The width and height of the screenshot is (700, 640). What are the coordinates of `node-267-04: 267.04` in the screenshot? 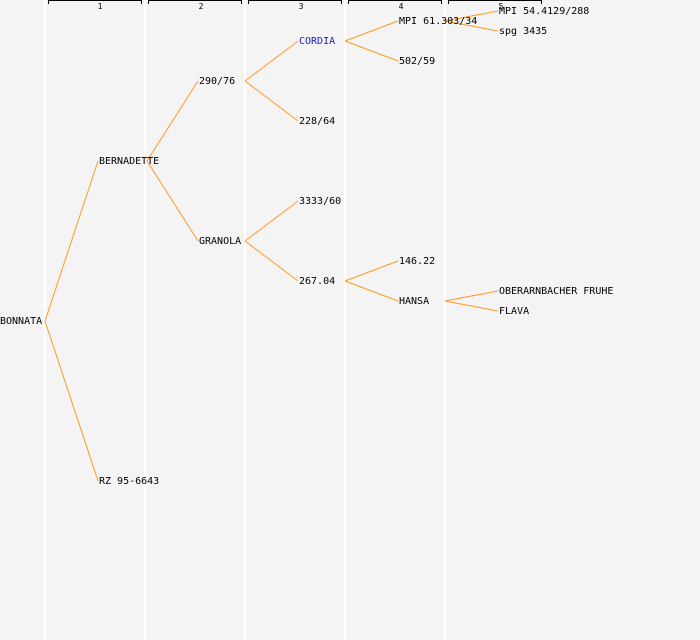 It's located at (317, 281).